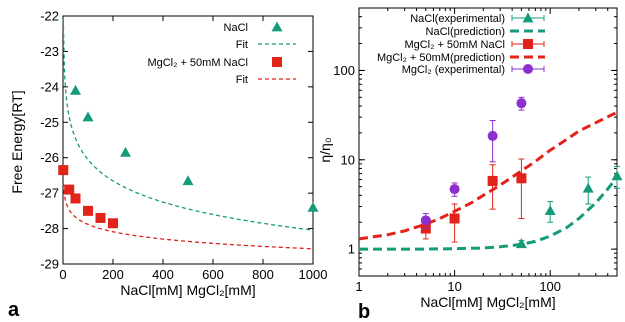  Describe the element at coordinates (457, 19) in the screenshot. I see `legend-label: NaCl(experimental)` at that location.